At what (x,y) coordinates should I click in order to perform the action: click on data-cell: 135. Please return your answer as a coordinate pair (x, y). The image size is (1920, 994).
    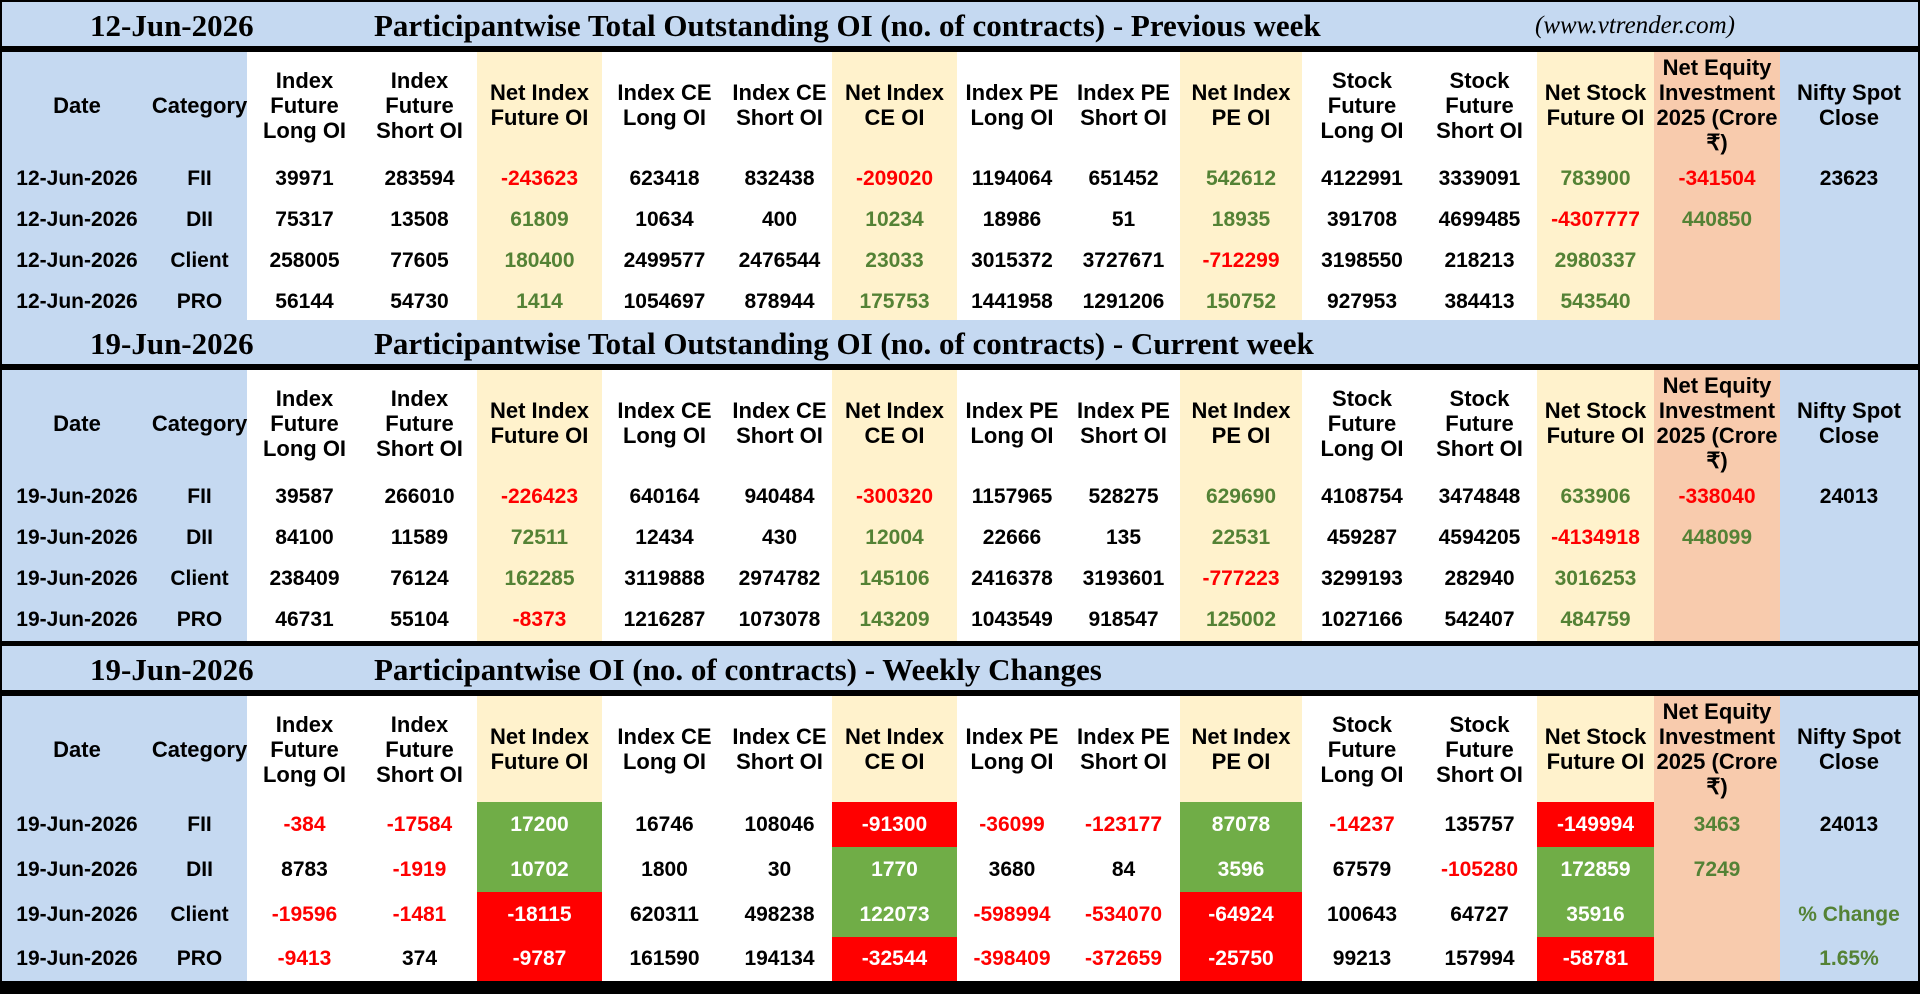
    Looking at the image, I should click on (1123, 537).